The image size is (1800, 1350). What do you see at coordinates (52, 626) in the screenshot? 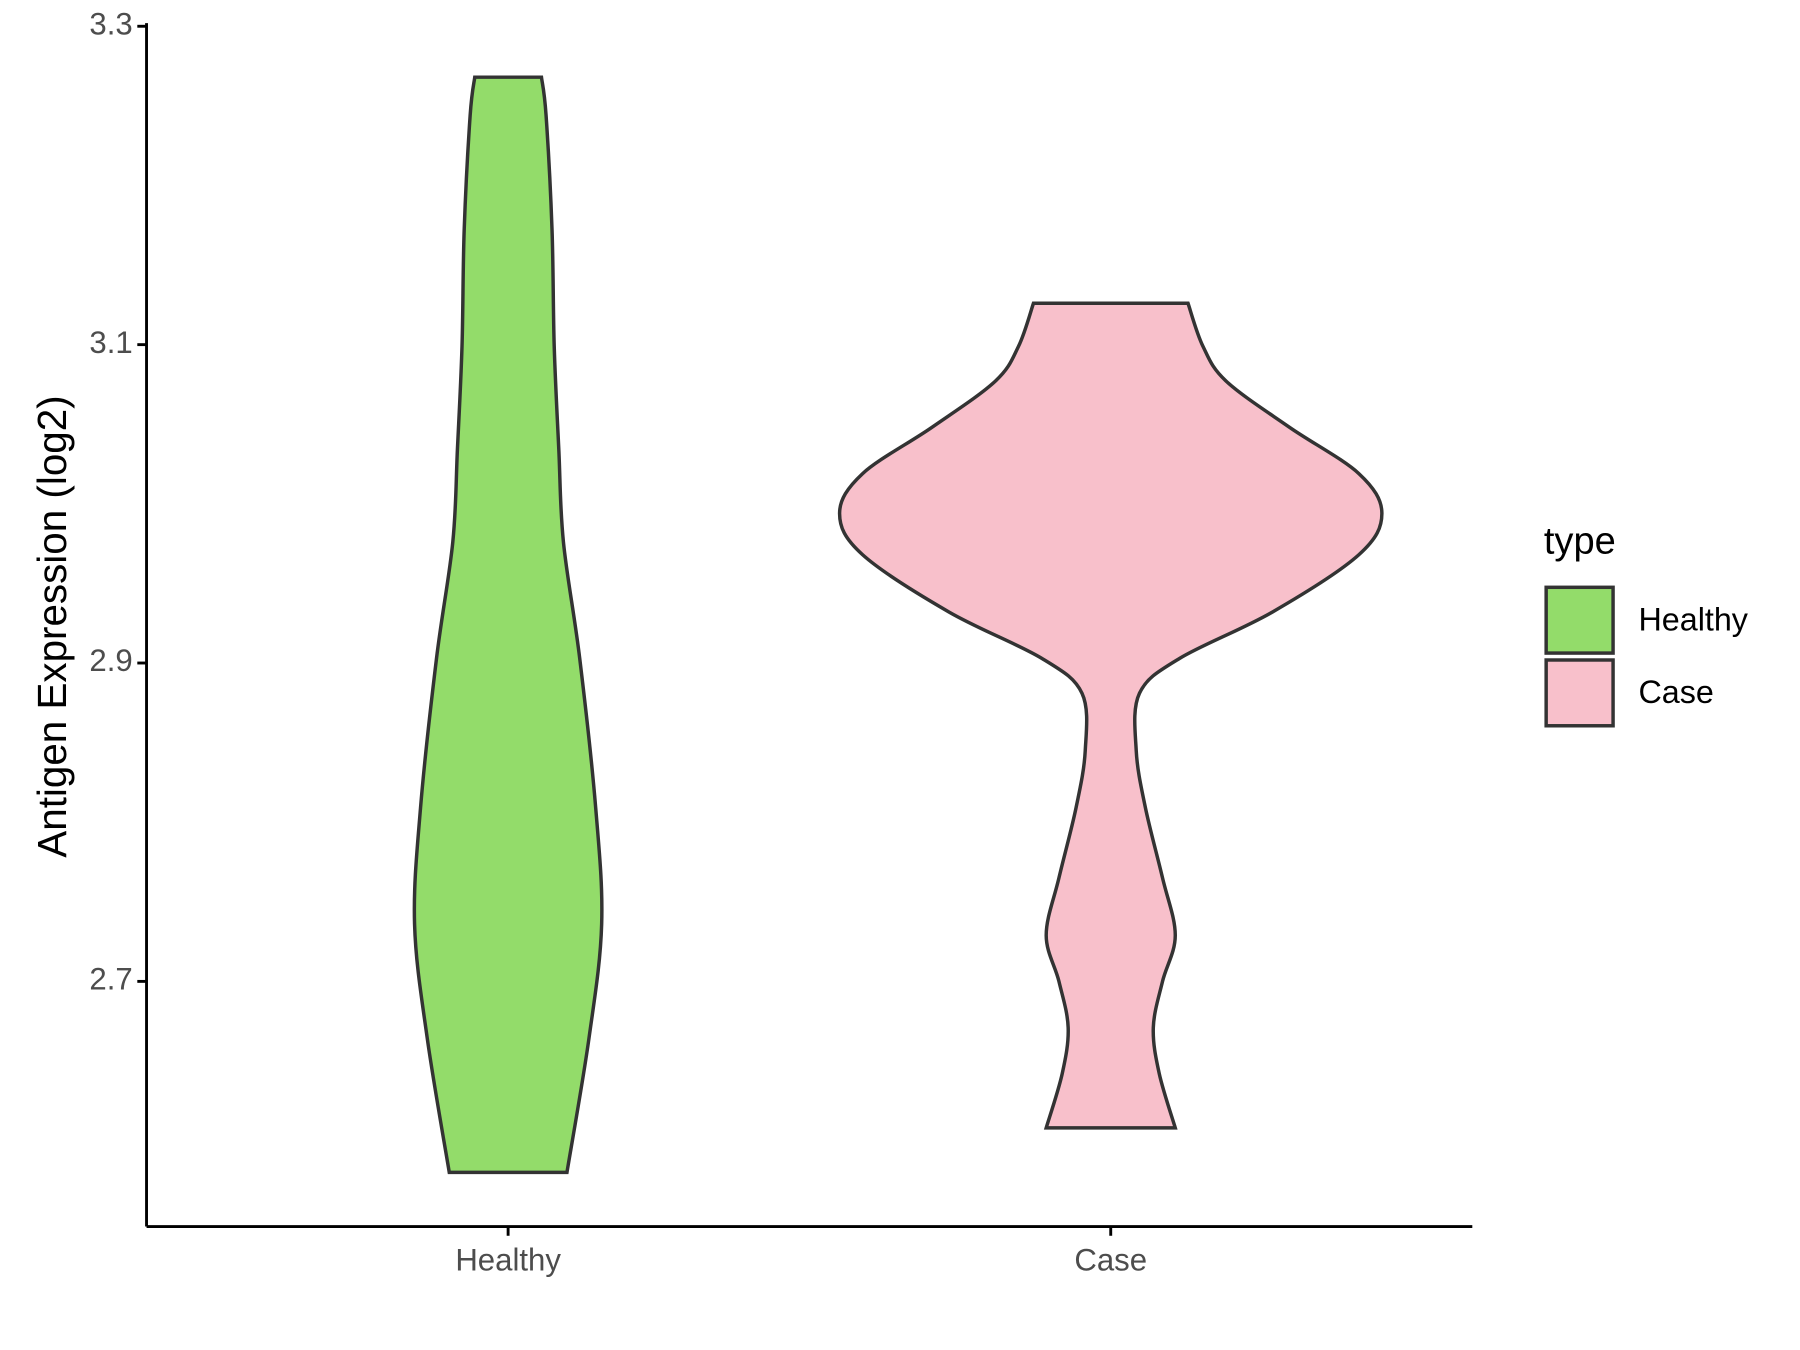
I see `y-axis-label: Antigen Expression (log2)` at bounding box center [52, 626].